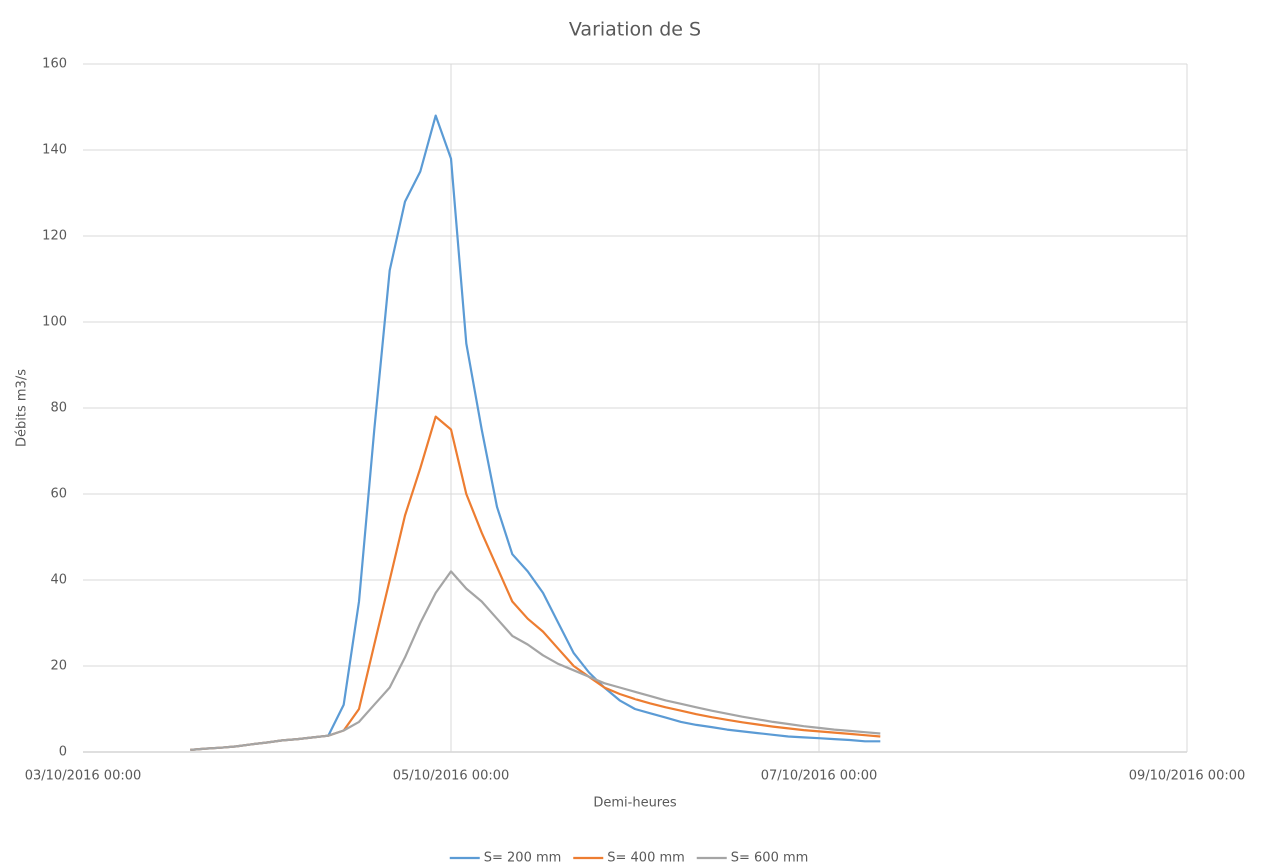 This screenshot has width=1270, height=868. I want to click on x-tick-label: 03/10/2016 00:00, so click(83, 776).